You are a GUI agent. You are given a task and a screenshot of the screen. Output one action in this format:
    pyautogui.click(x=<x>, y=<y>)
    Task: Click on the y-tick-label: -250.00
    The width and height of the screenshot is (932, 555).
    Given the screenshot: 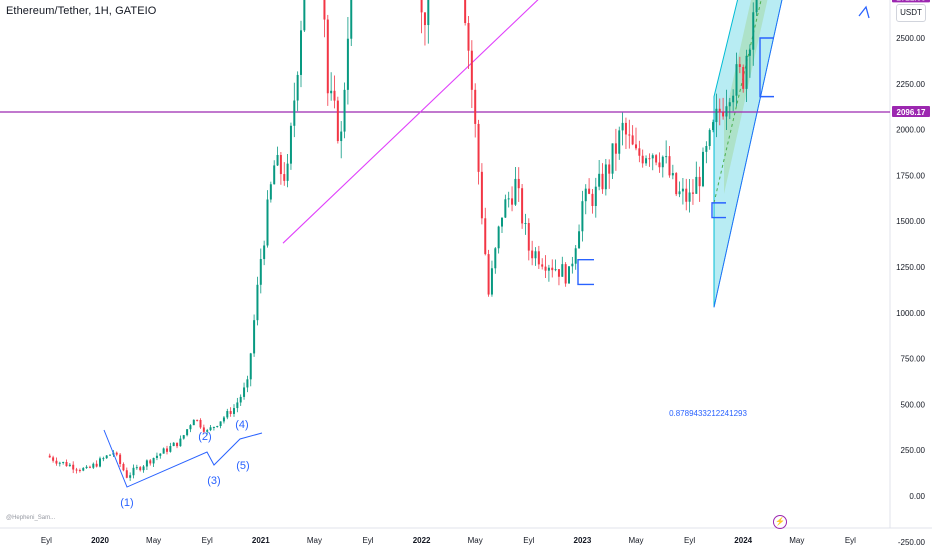 What is the action you would take?
    pyautogui.click(x=912, y=542)
    